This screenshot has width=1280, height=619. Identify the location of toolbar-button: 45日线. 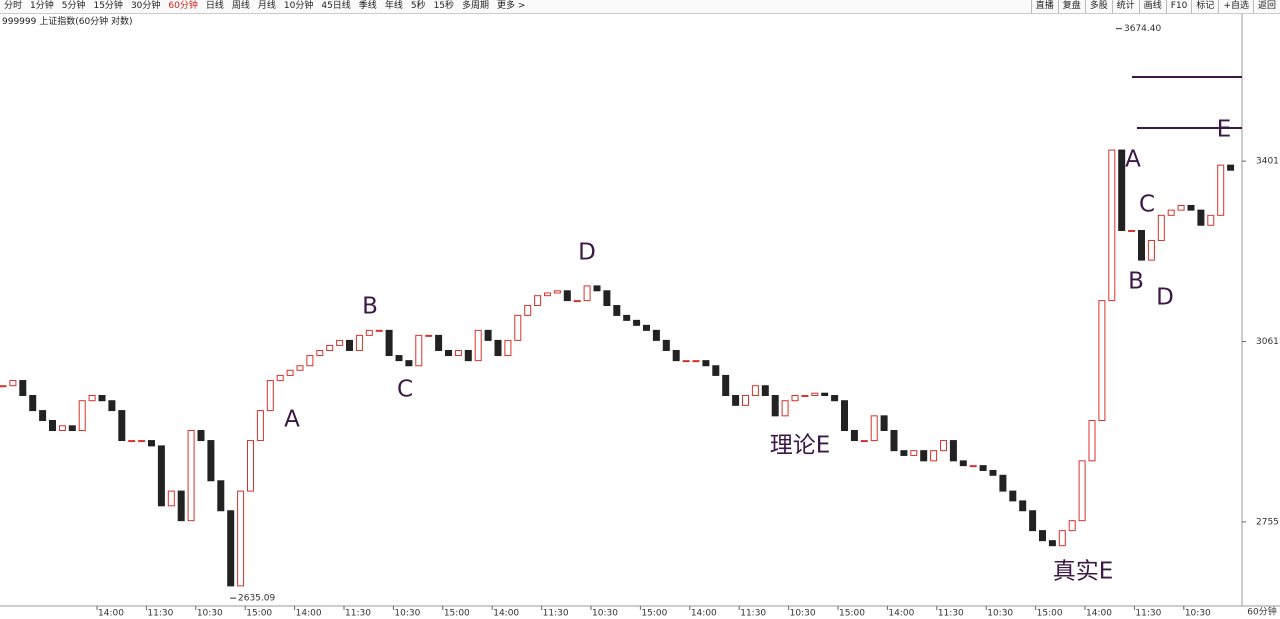
(336, 6).